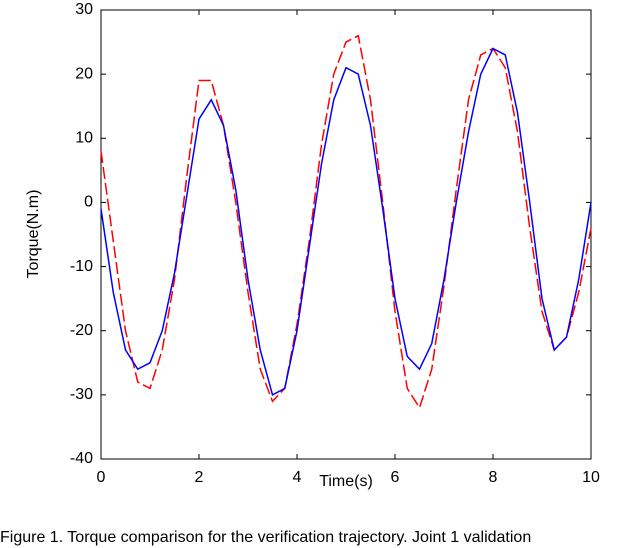 This screenshot has height=548, width=632. Describe the element at coordinates (395, 477) in the screenshot. I see `x-tick-label: 6` at that location.